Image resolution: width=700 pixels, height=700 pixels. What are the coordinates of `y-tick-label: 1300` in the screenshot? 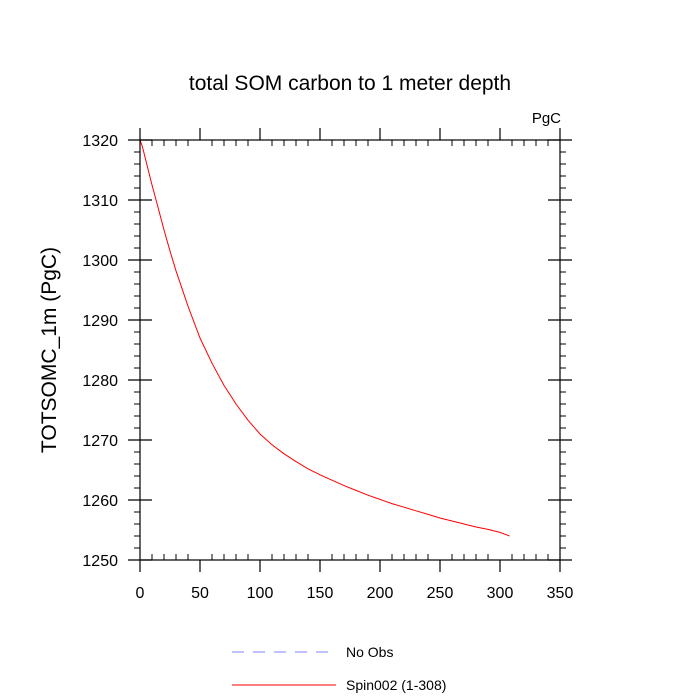 It's located at (100, 261).